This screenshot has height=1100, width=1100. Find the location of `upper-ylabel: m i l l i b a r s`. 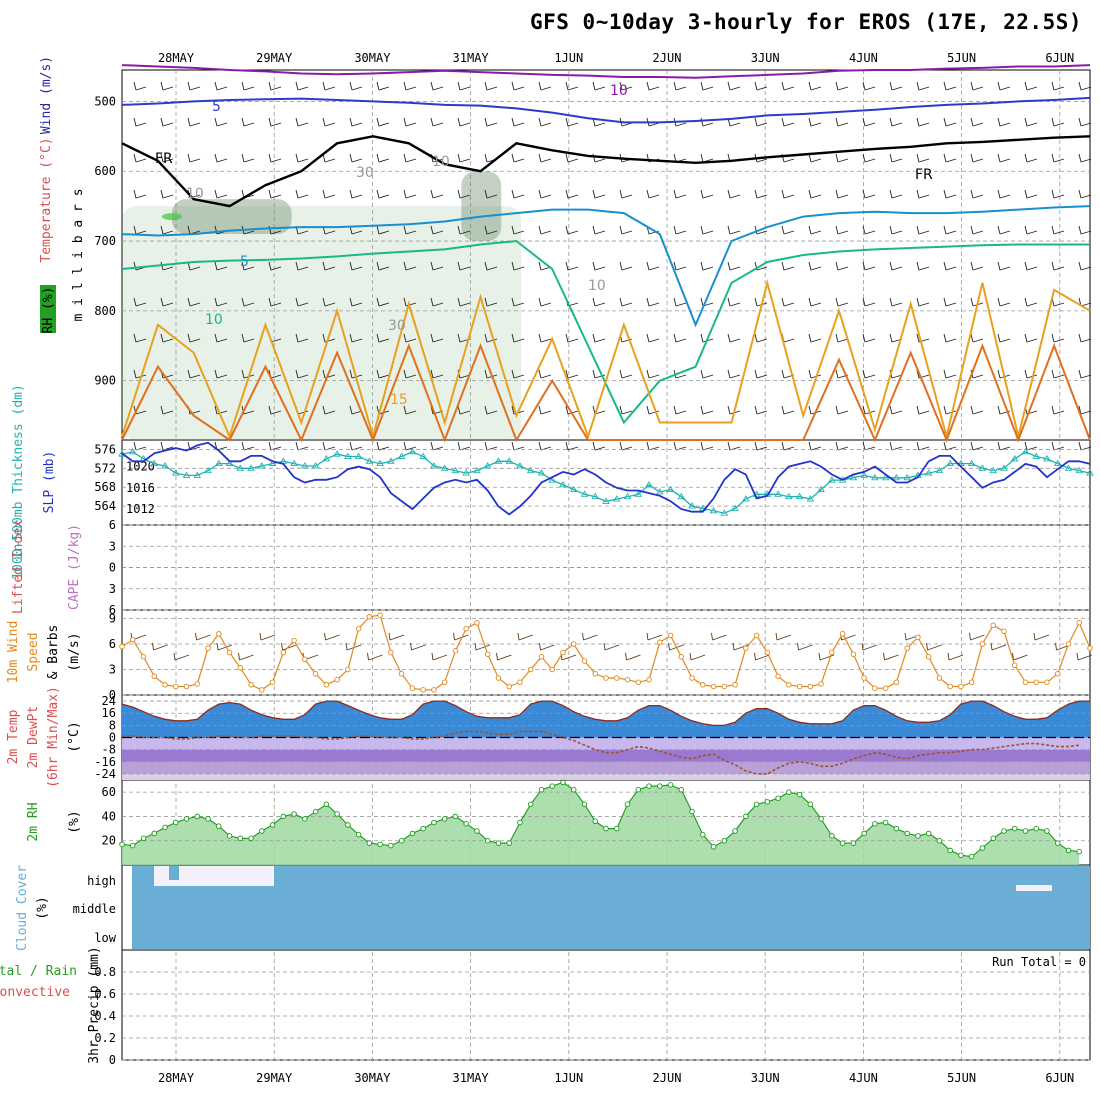

upper-ylabel: m i l l i b a r s is located at coordinates (78, 254).